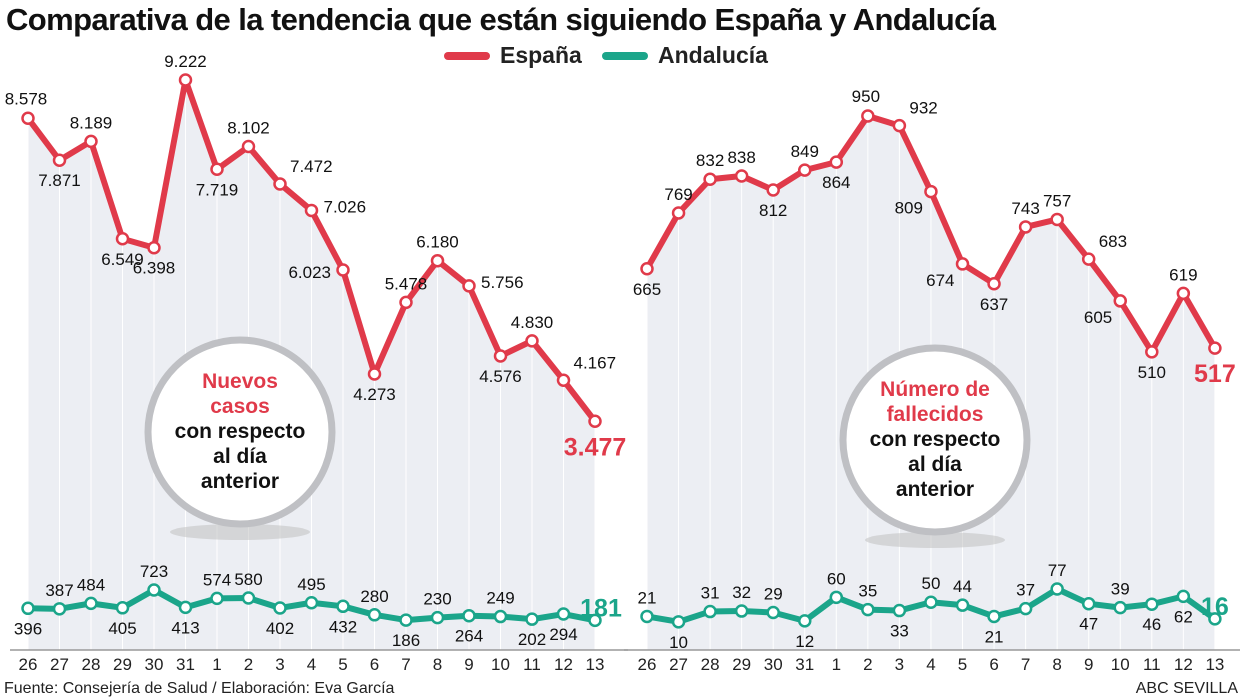 The width and height of the screenshot is (1248, 698). What do you see at coordinates (500, 664) in the screenshot?
I see `x-tick-label: 10` at bounding box center [500, 664].